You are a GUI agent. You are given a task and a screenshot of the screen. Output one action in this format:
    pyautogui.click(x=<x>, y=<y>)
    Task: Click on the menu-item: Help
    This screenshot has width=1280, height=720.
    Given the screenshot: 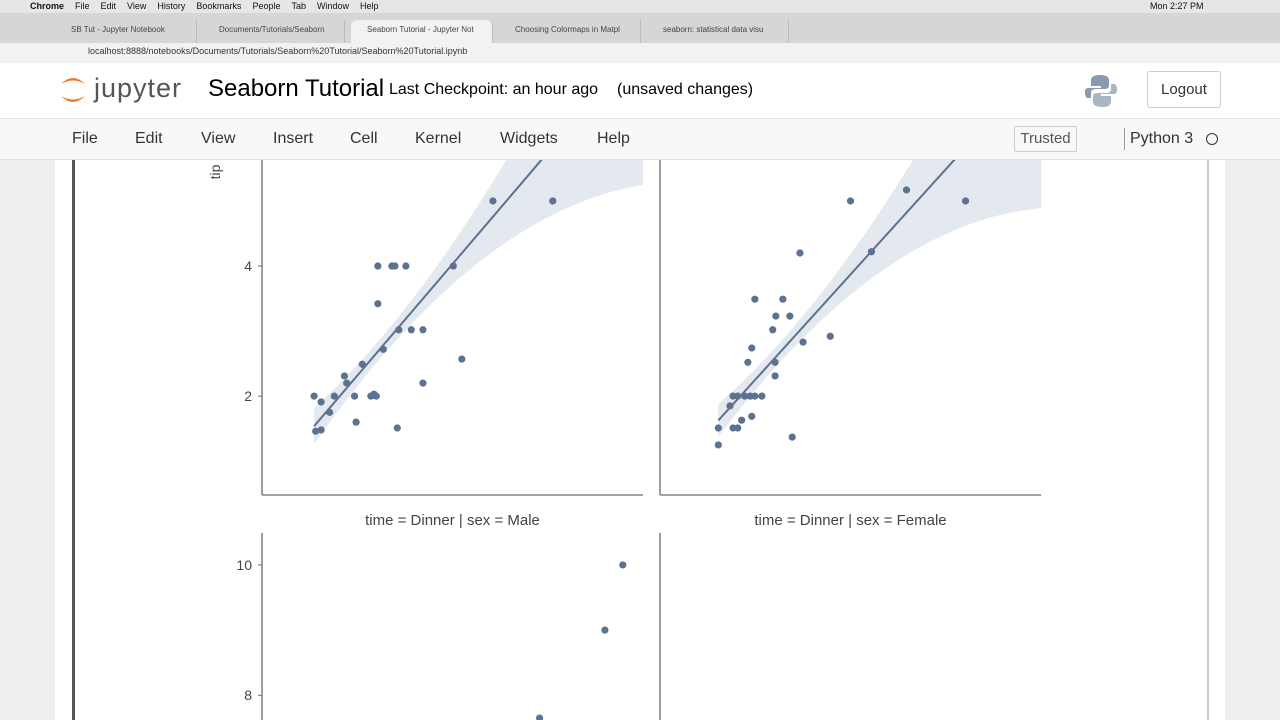 What is the action you would take?
    pyautogui.click(x=613, y=138)
    